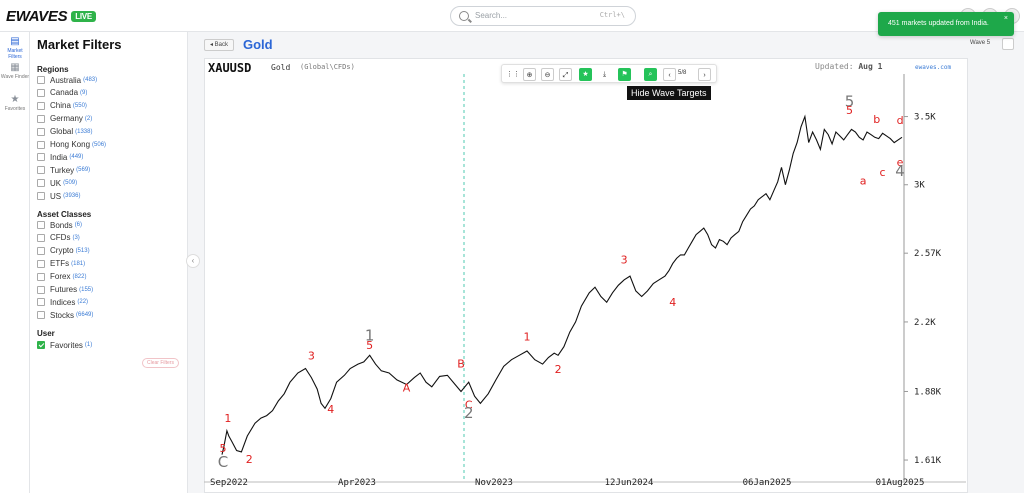 This screenshot has height=493, width=1024. Describe the element at coordinates (15, 109) in the screenshot. I see `nav-label: Favorites` at that location.